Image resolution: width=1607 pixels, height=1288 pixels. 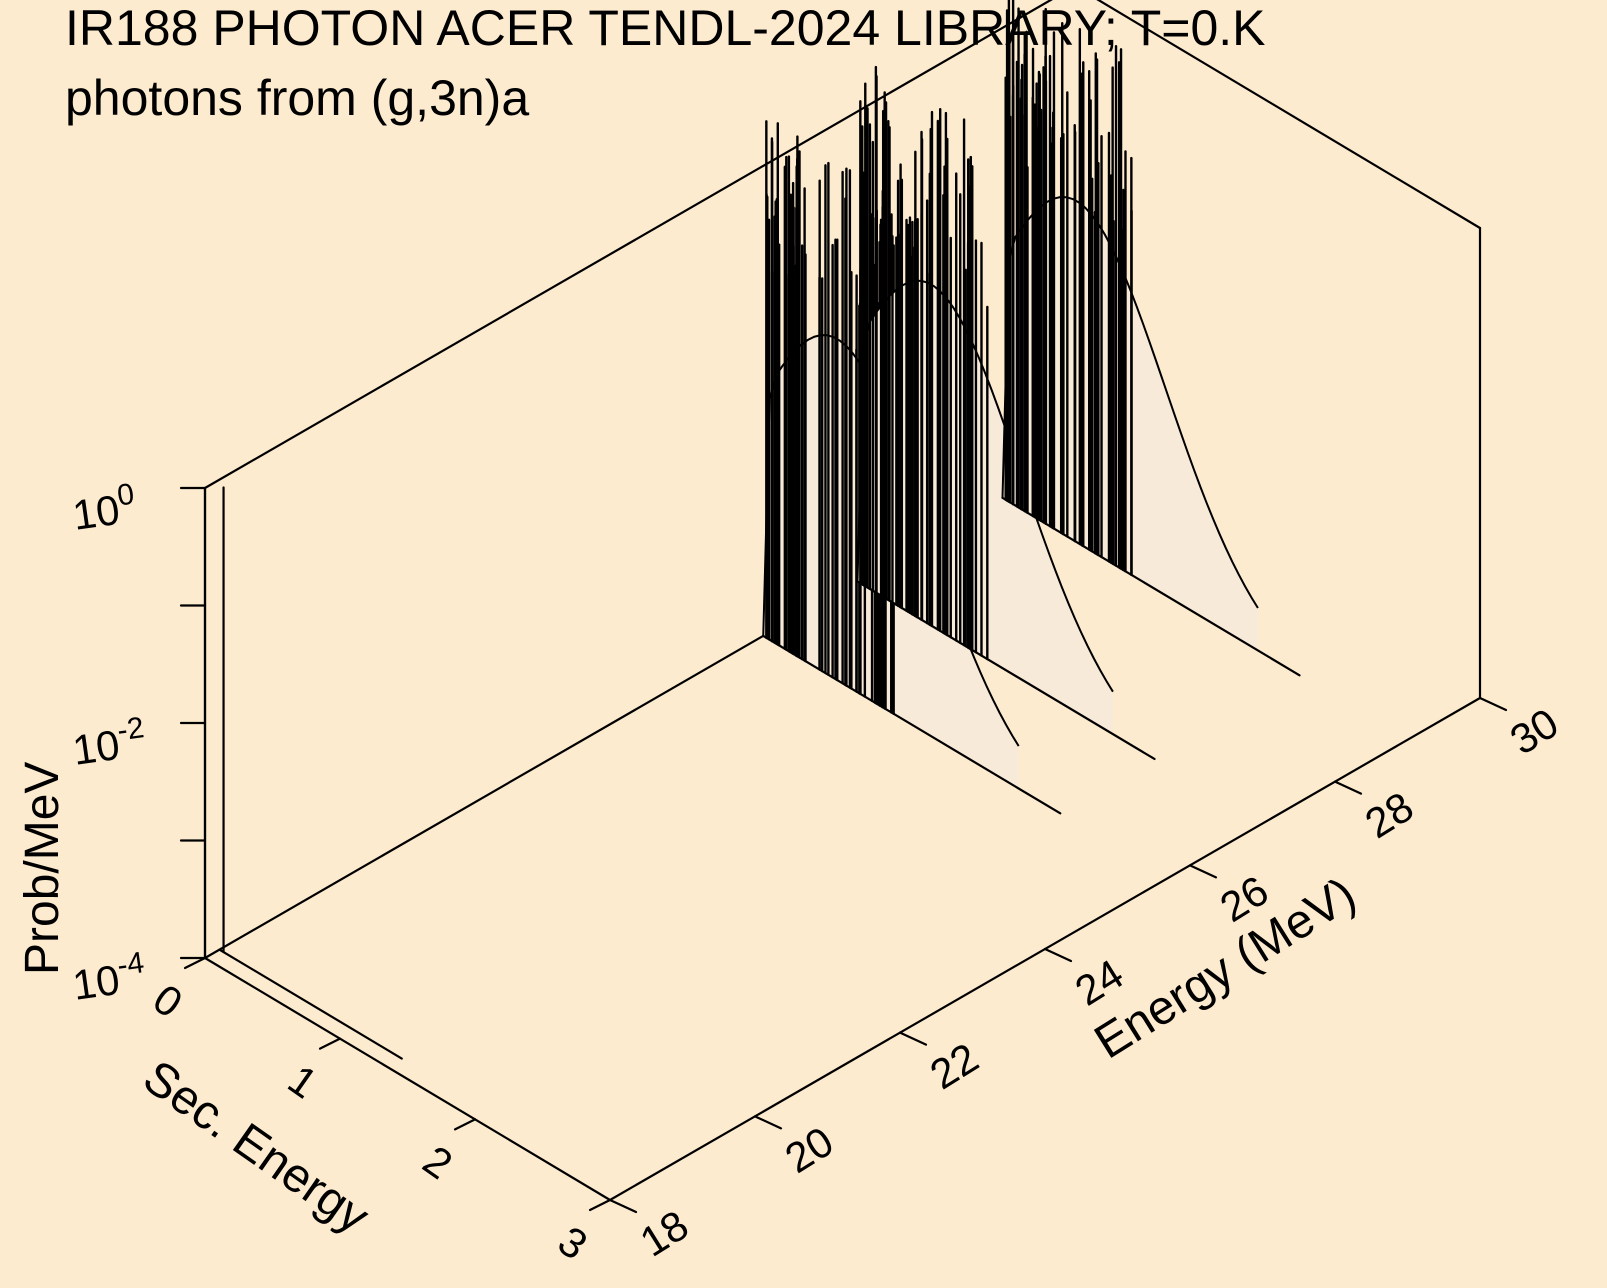 I want to click on z-tick-label: 10⁰, so click(x=104, y=508).